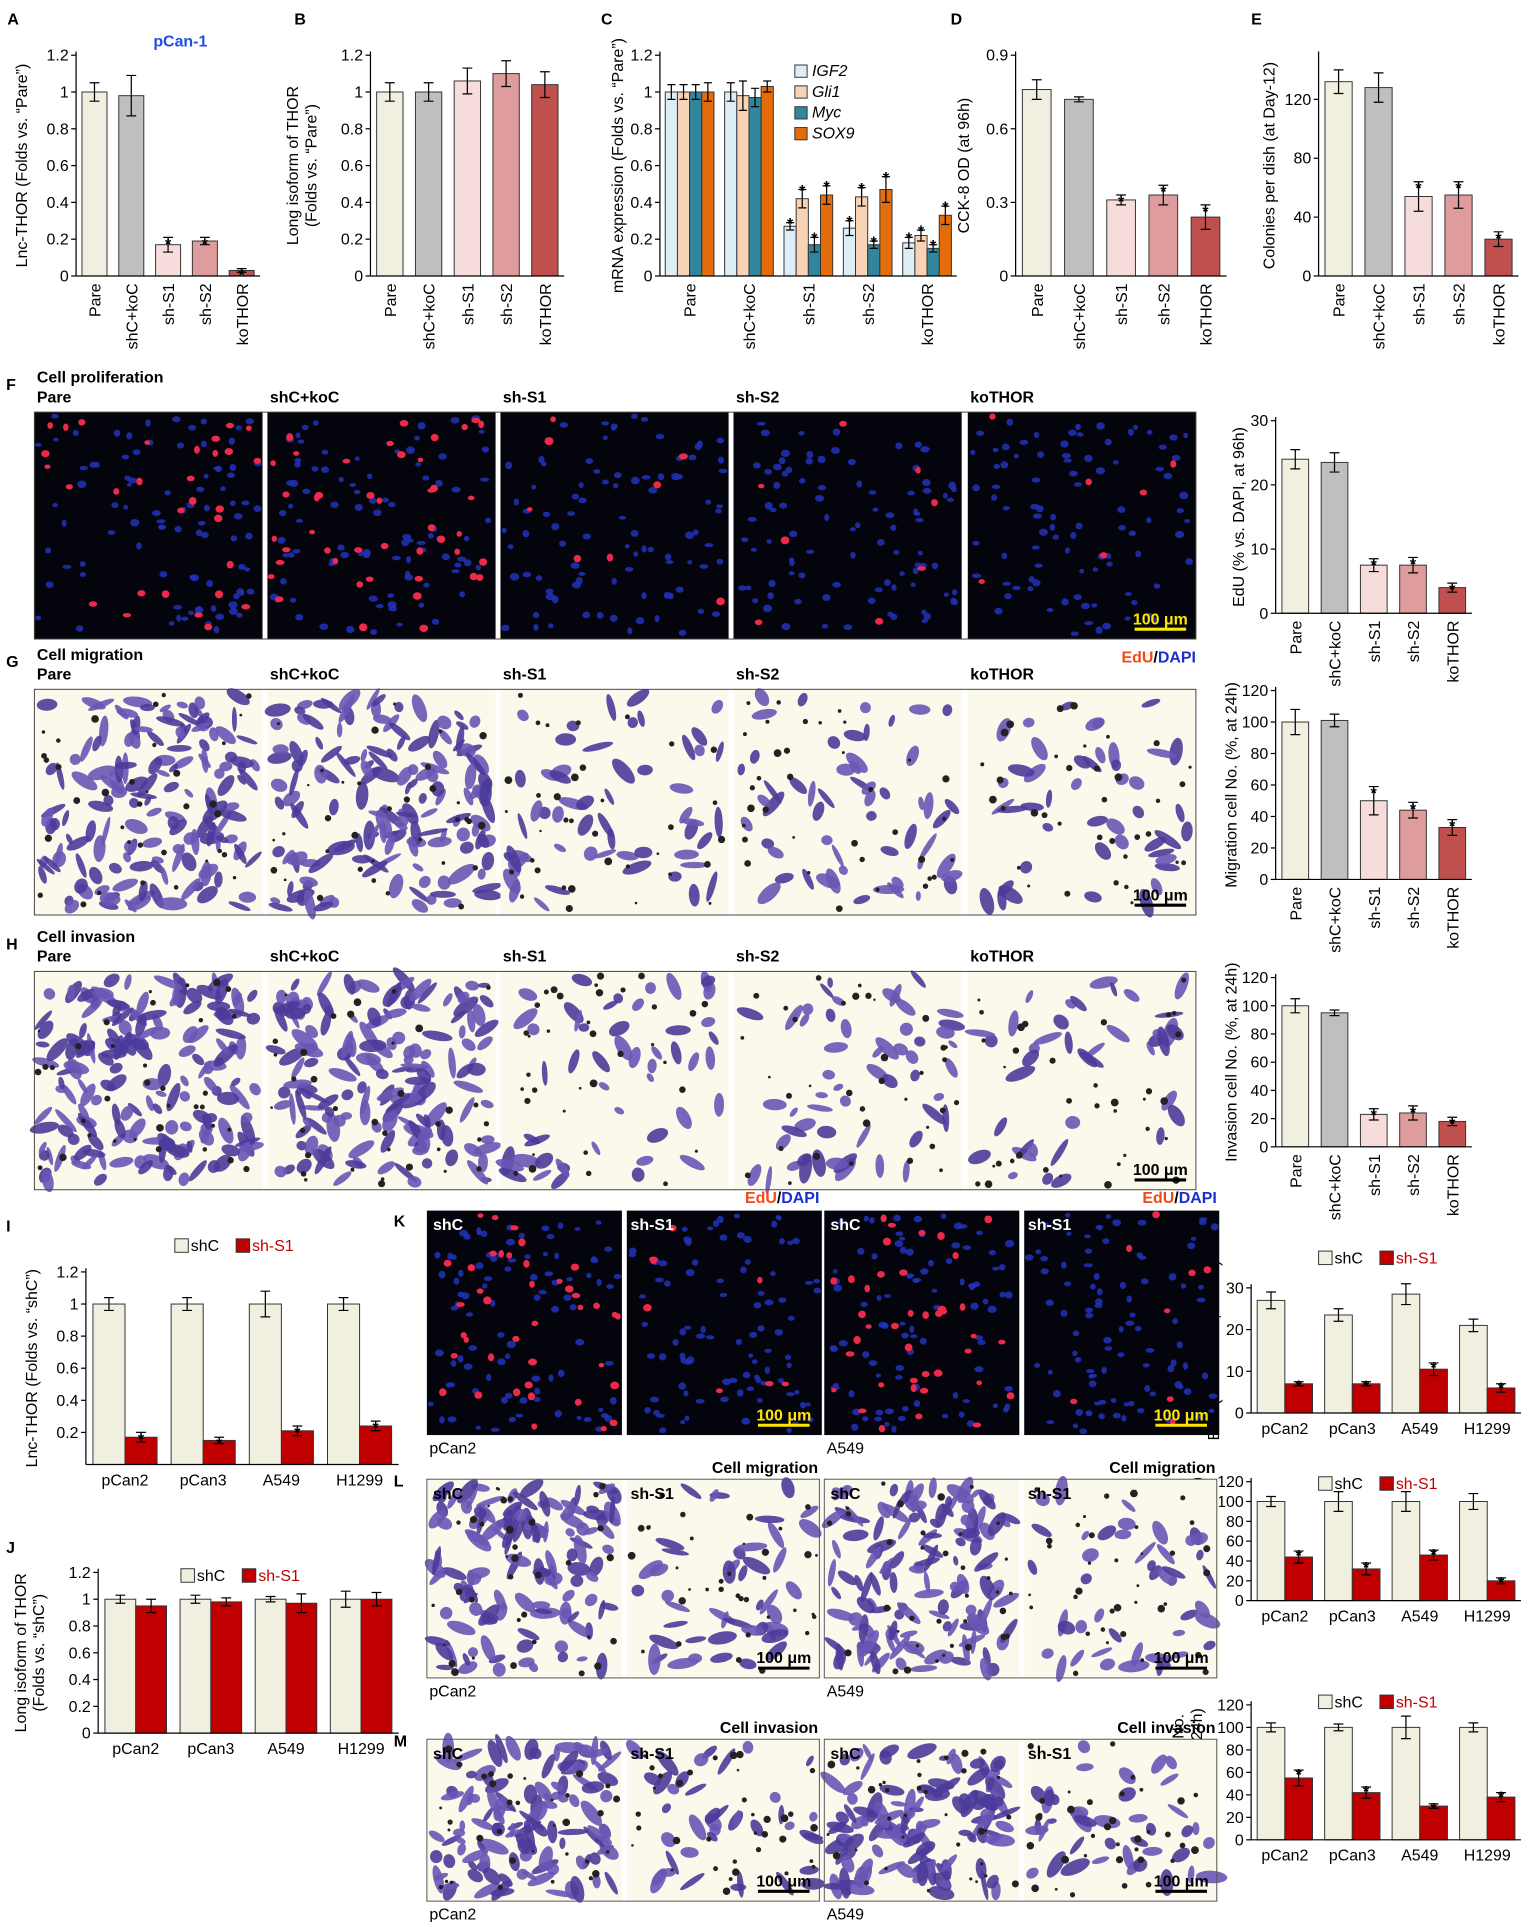 This screenshot has width=1521, height=1922. What do you see at coordinates (1020, 1820) in the screenshot?
I see `group-frame` at bounding box center [1020, 1820].